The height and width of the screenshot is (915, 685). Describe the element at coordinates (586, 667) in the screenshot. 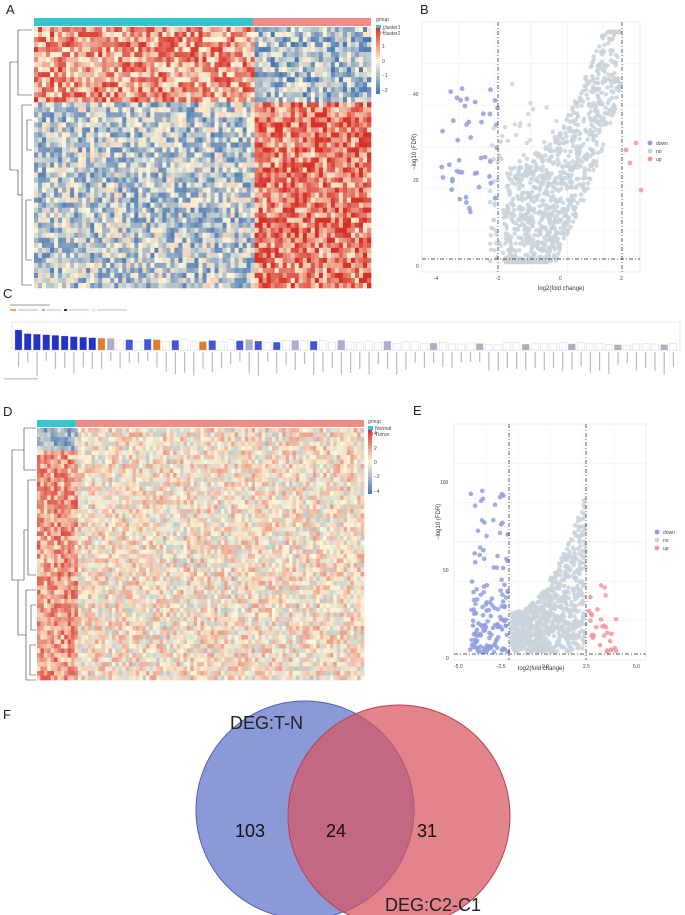

I see `e-xtick: 2.5` at that location.